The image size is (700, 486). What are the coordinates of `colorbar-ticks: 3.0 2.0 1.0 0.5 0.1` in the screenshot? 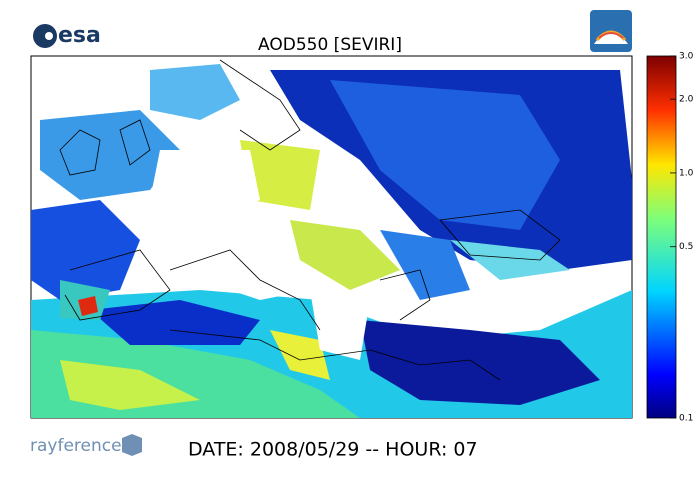 It's located at (682, 238).